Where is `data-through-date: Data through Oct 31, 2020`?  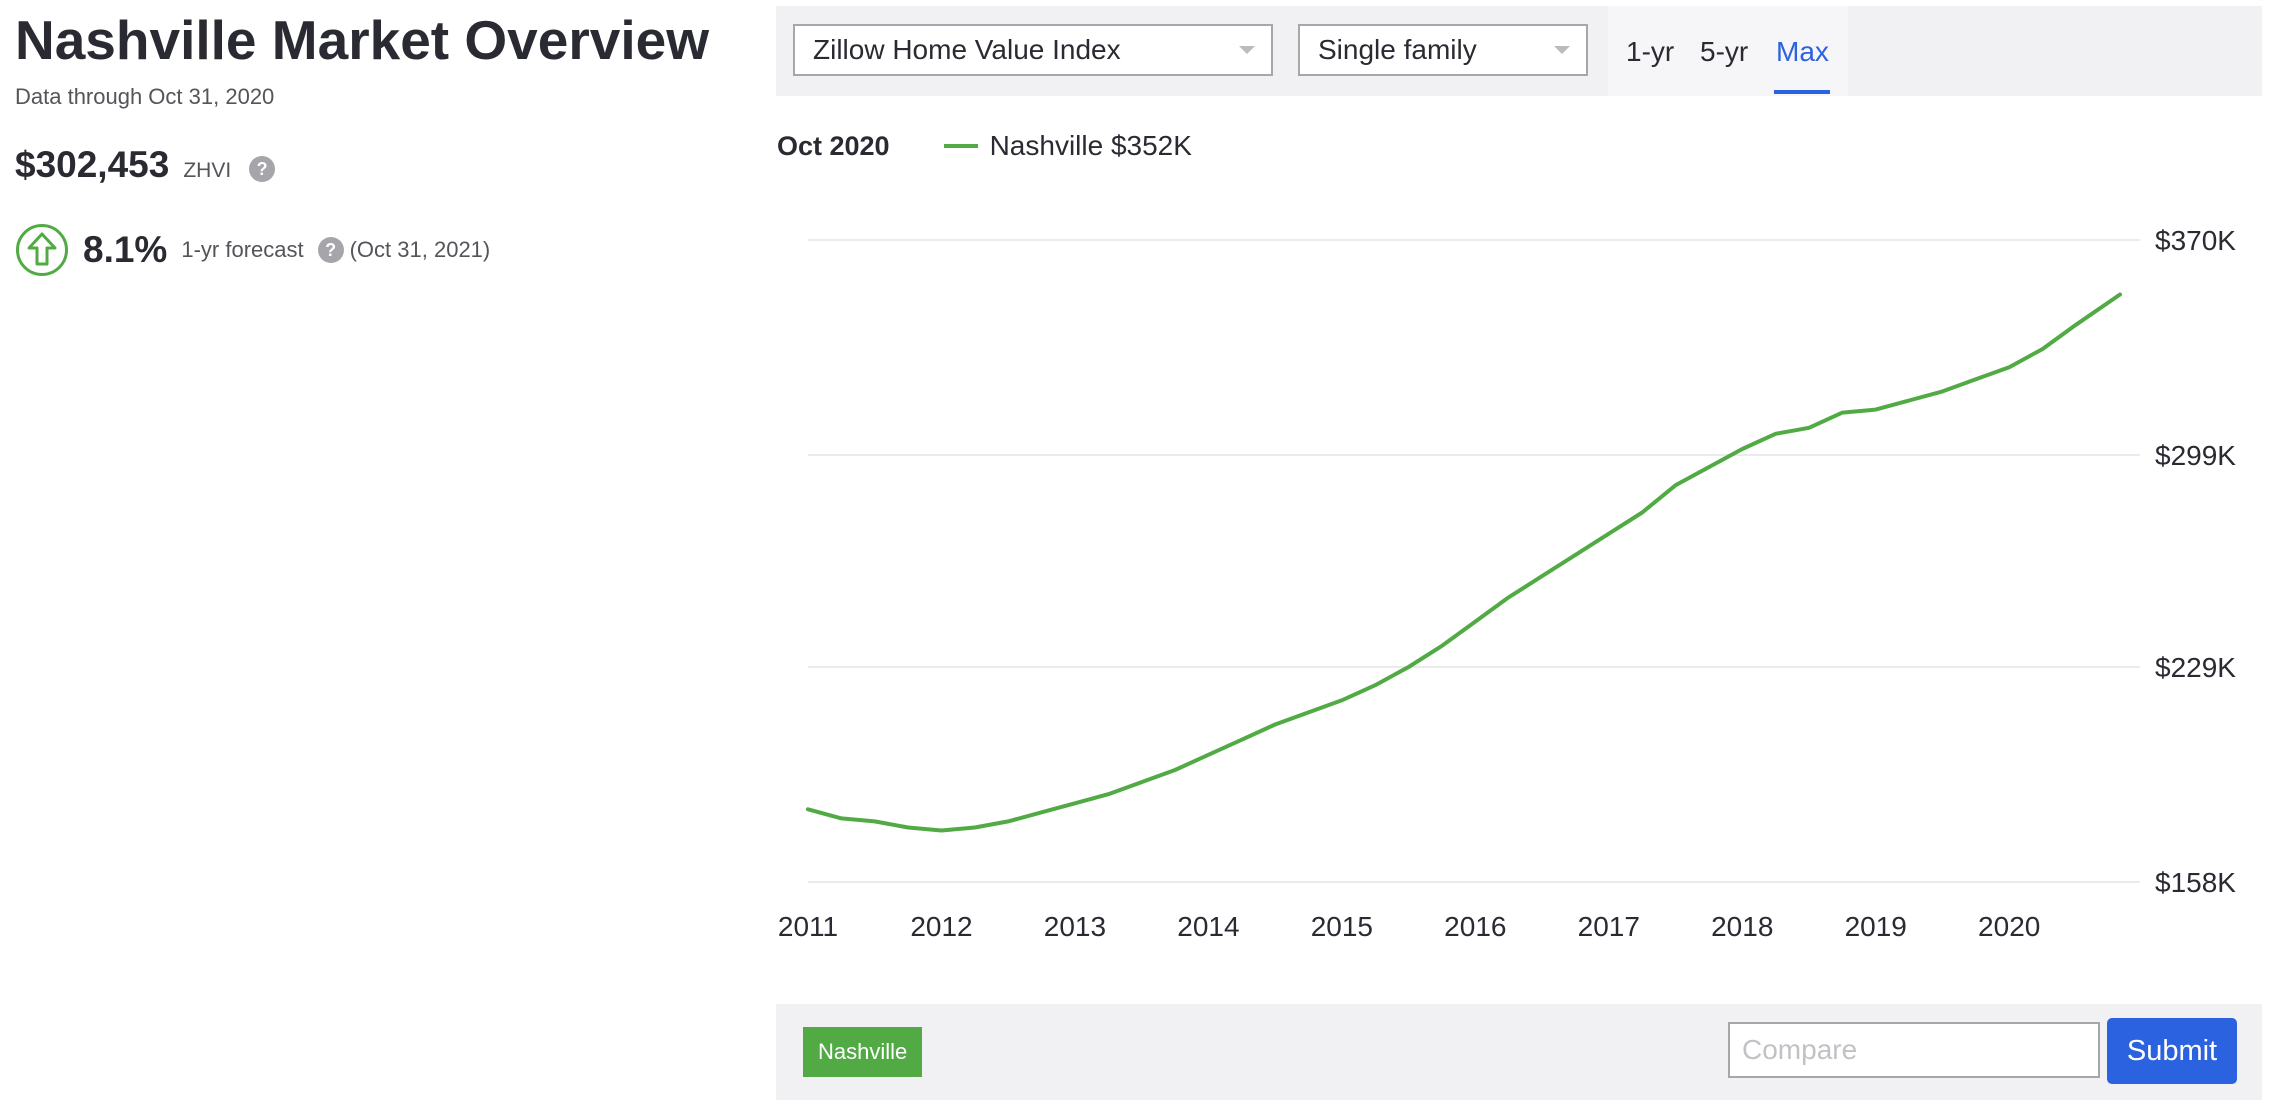
data-through-date: Data through Oct 31, 2020 is located at coordinates (145, 96).